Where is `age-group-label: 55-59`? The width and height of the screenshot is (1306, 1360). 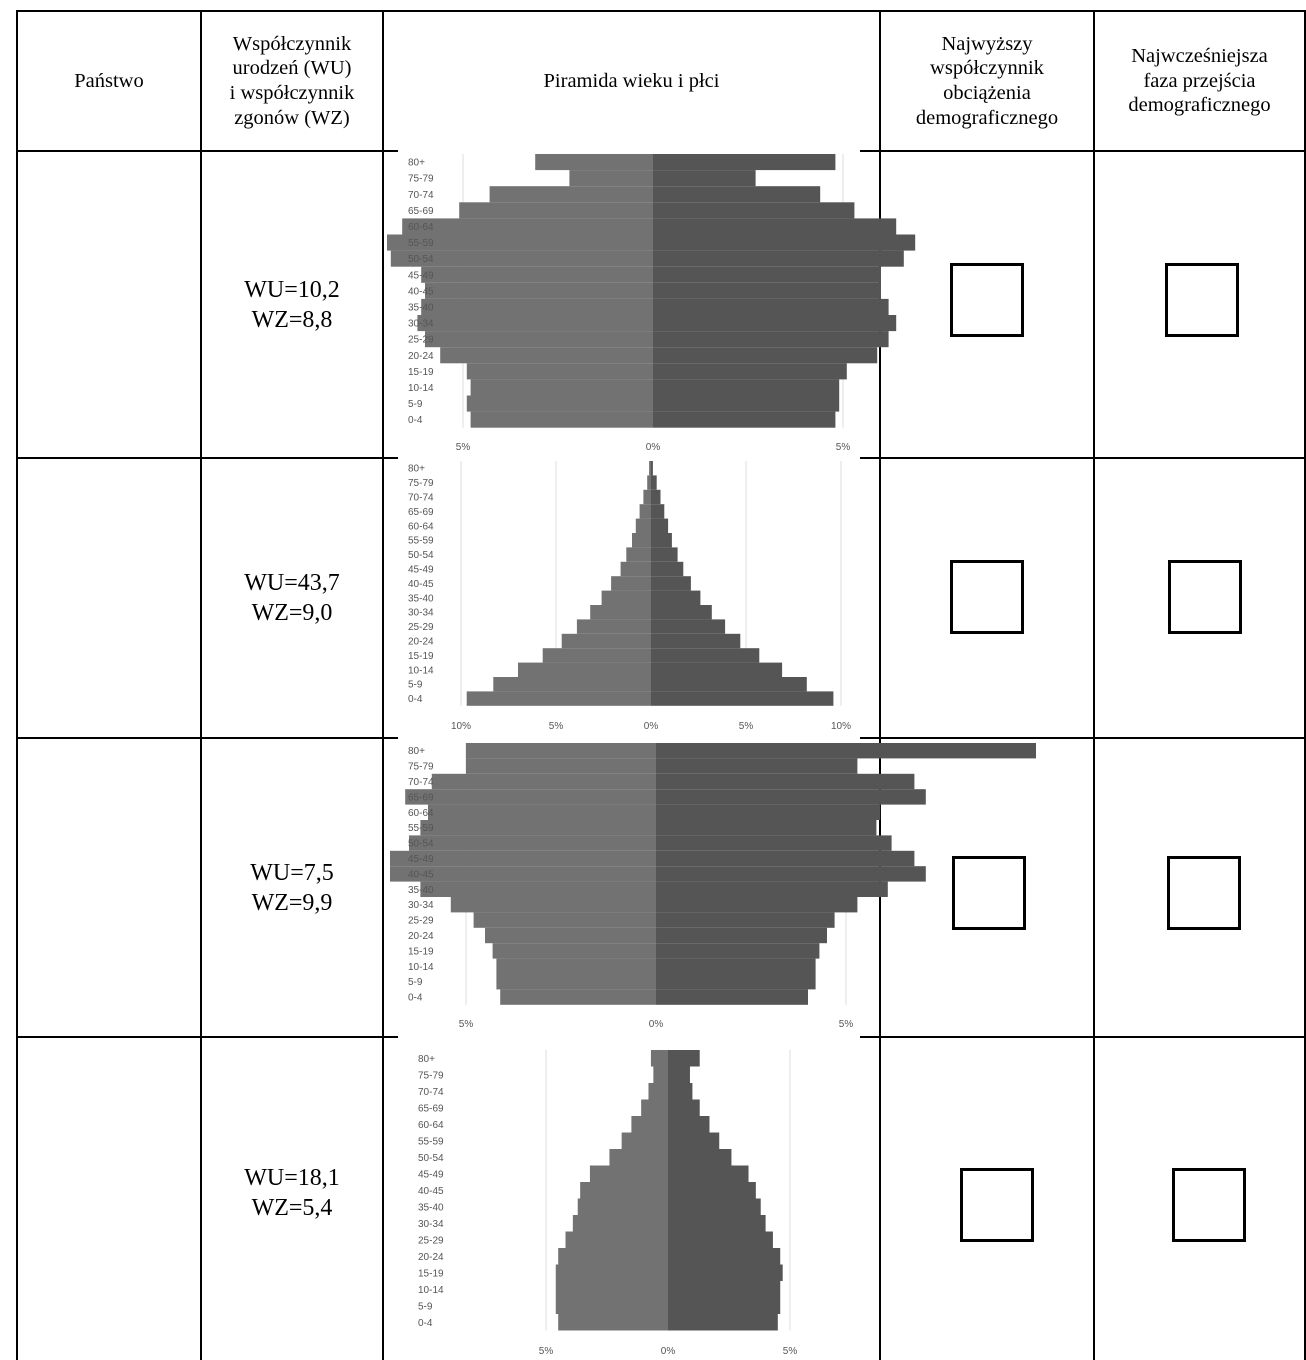 age-group-label: 55-59 is located at coordinates (421, 828).